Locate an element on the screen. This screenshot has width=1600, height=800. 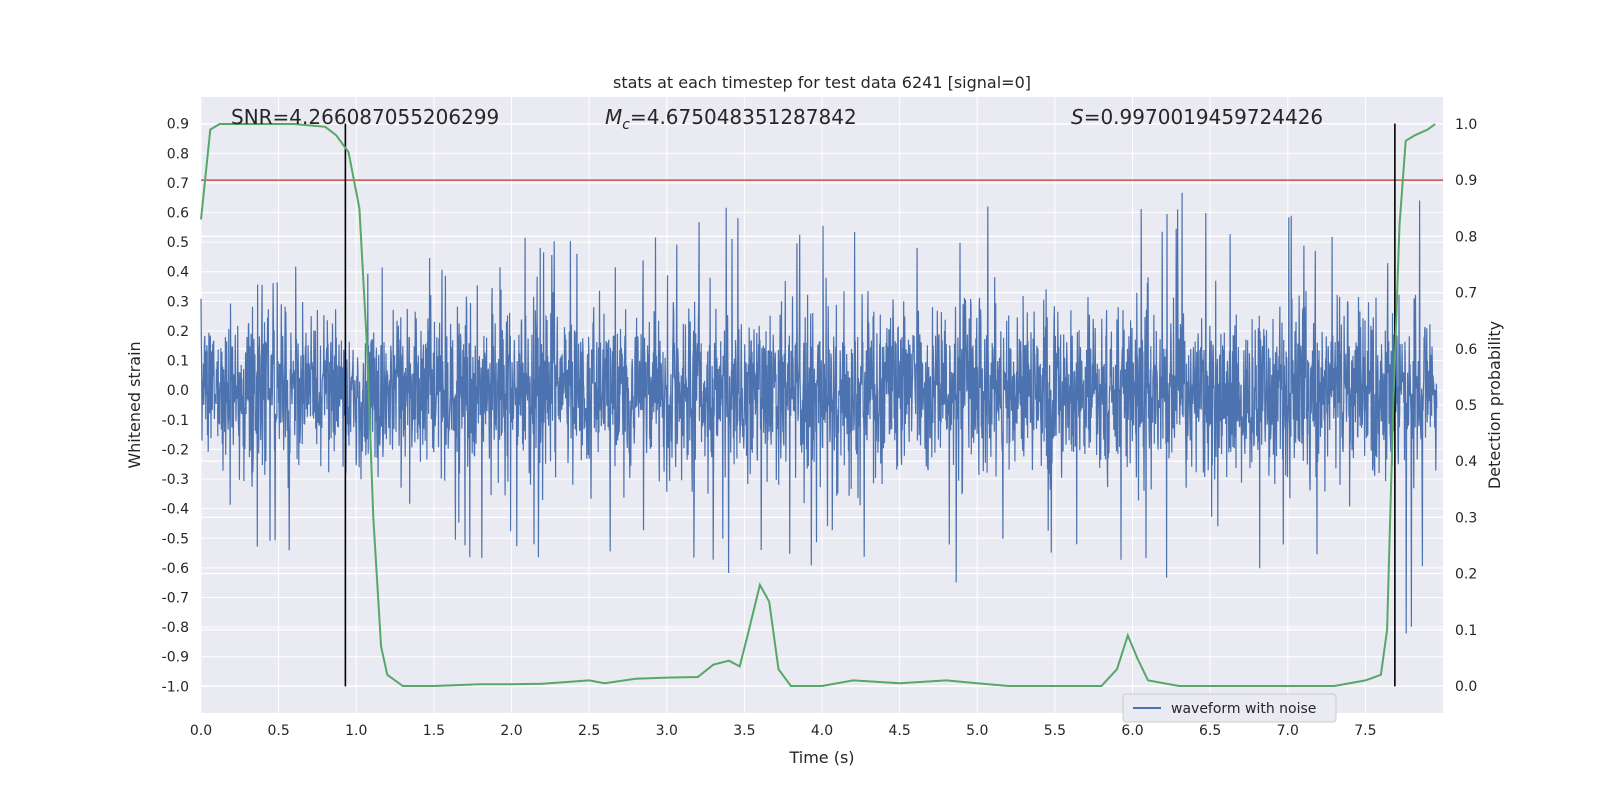
mc-symbol: M is located at coordinates (613, 117).